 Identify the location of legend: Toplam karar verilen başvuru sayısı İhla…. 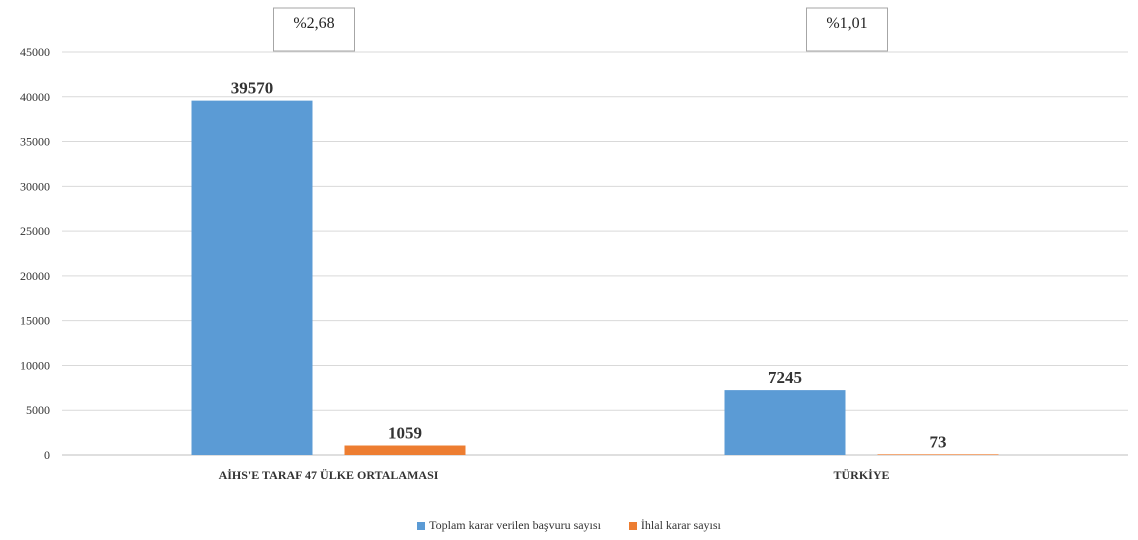
(569, 525).